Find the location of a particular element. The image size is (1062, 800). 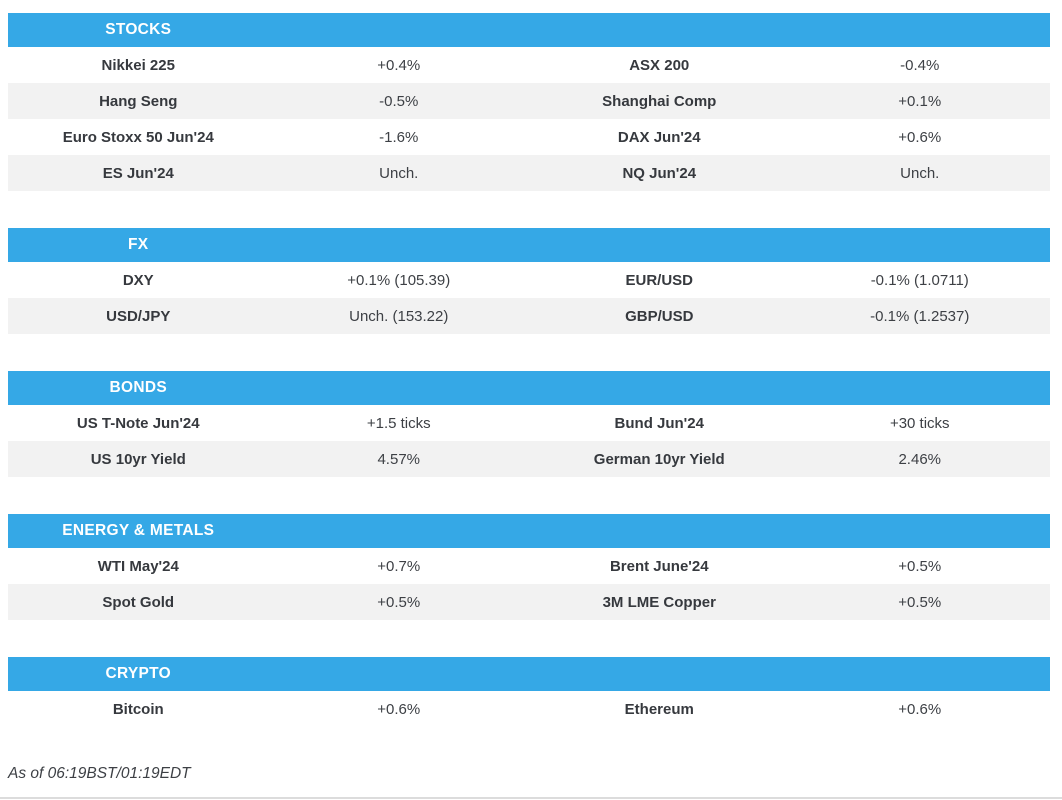

section-header: BONDS is located at coordinates (529, 388).